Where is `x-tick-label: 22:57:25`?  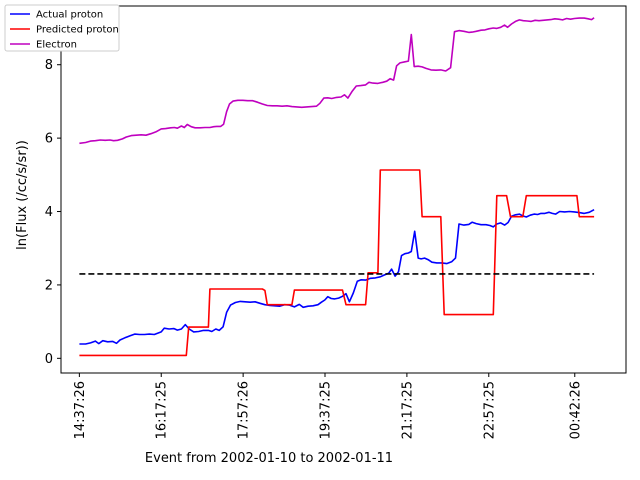
x-tick-label: 22:57:25 is located at coordinates (489, 410).